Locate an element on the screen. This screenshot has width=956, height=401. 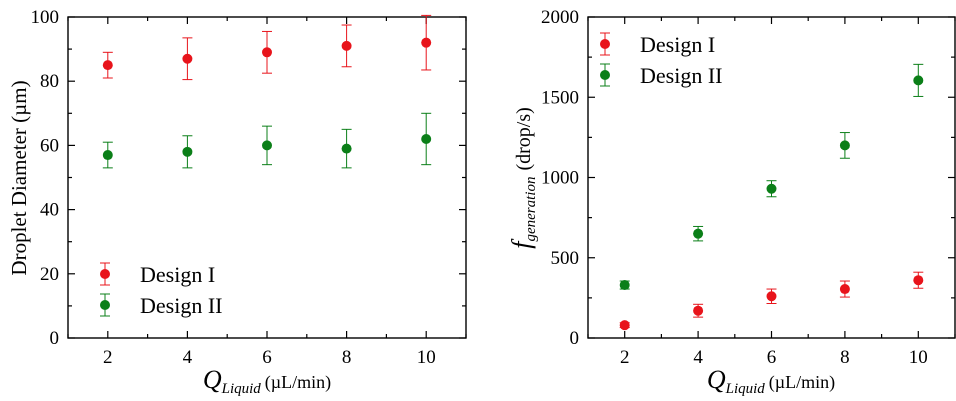
y-axis-unit: (drop/s) is located at coordinates (524, 138).